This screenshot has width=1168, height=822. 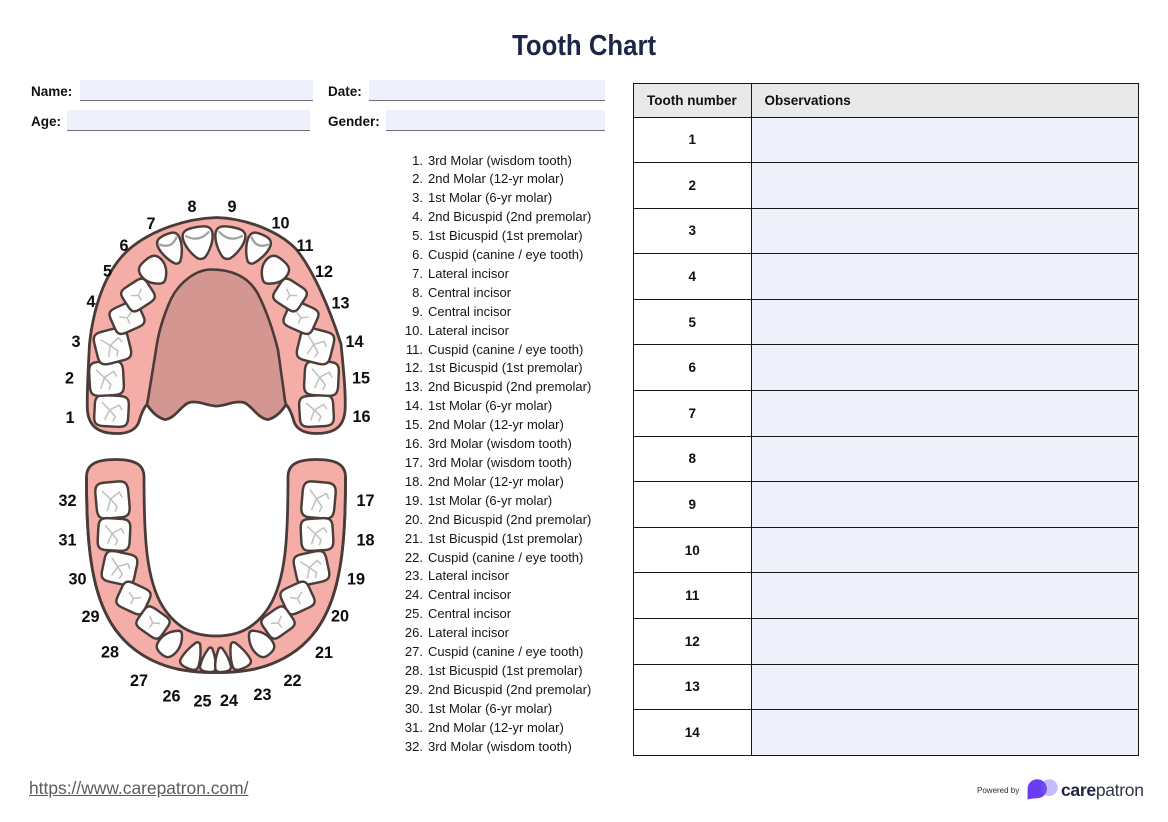 What do you see at coordinates (365, 501) in the screenshot?
I see `svg-text: 17` at bounding box center [365, 501].